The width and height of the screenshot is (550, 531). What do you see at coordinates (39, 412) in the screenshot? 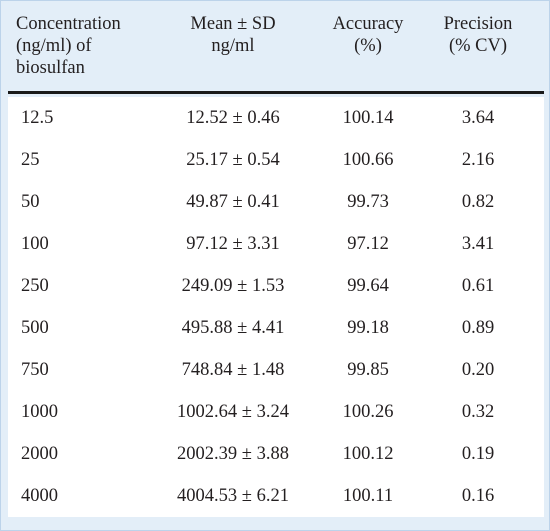
I see `cell-concentration: 1000` at bounding box center [39, 412].